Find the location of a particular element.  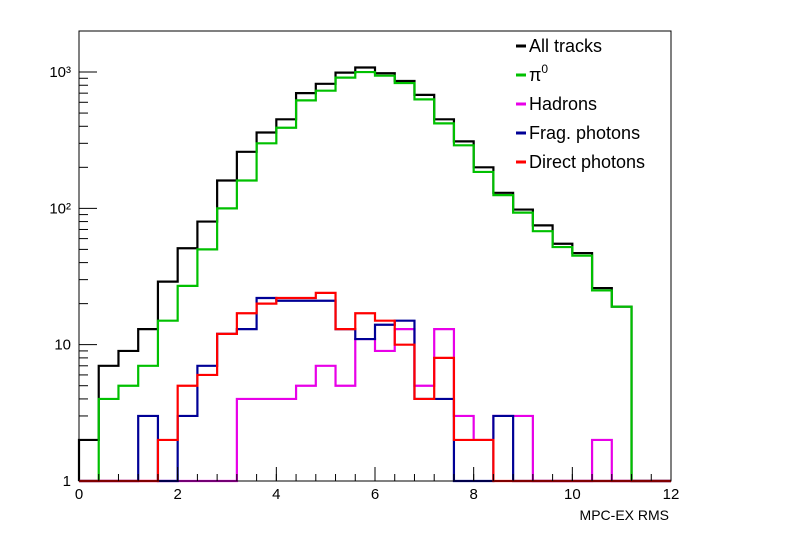

x-tick-label: 12 is located at coordinates (671, 494).